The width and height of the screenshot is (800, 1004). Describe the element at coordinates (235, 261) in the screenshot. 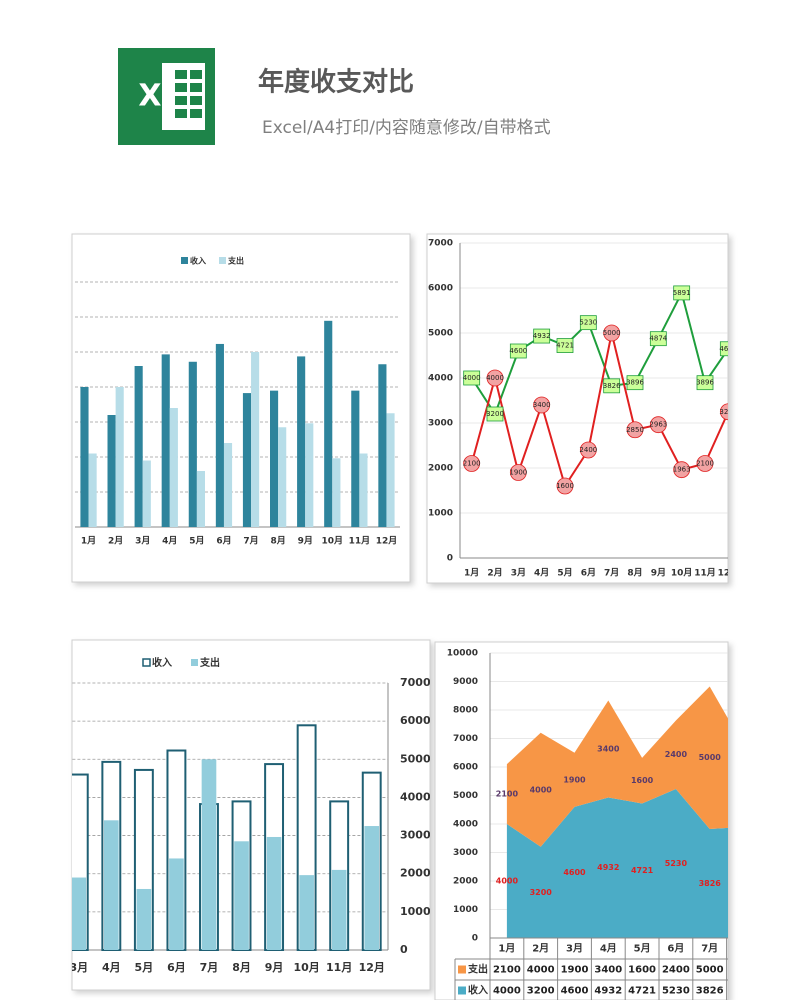

I see `legend-label: 支出` at that location.